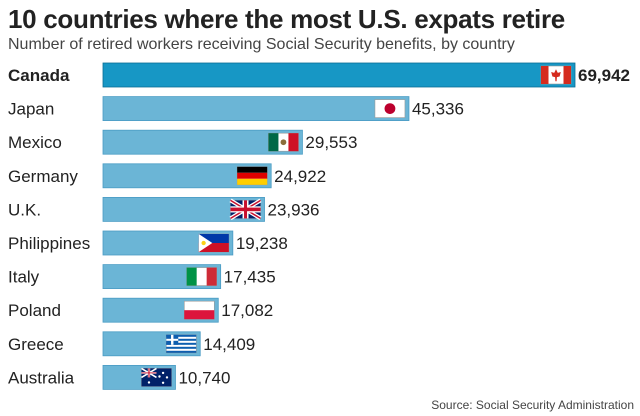  Describe the element at coordinates (181, 344) in the screenshot. I see `greece-flag-icon` at that location.